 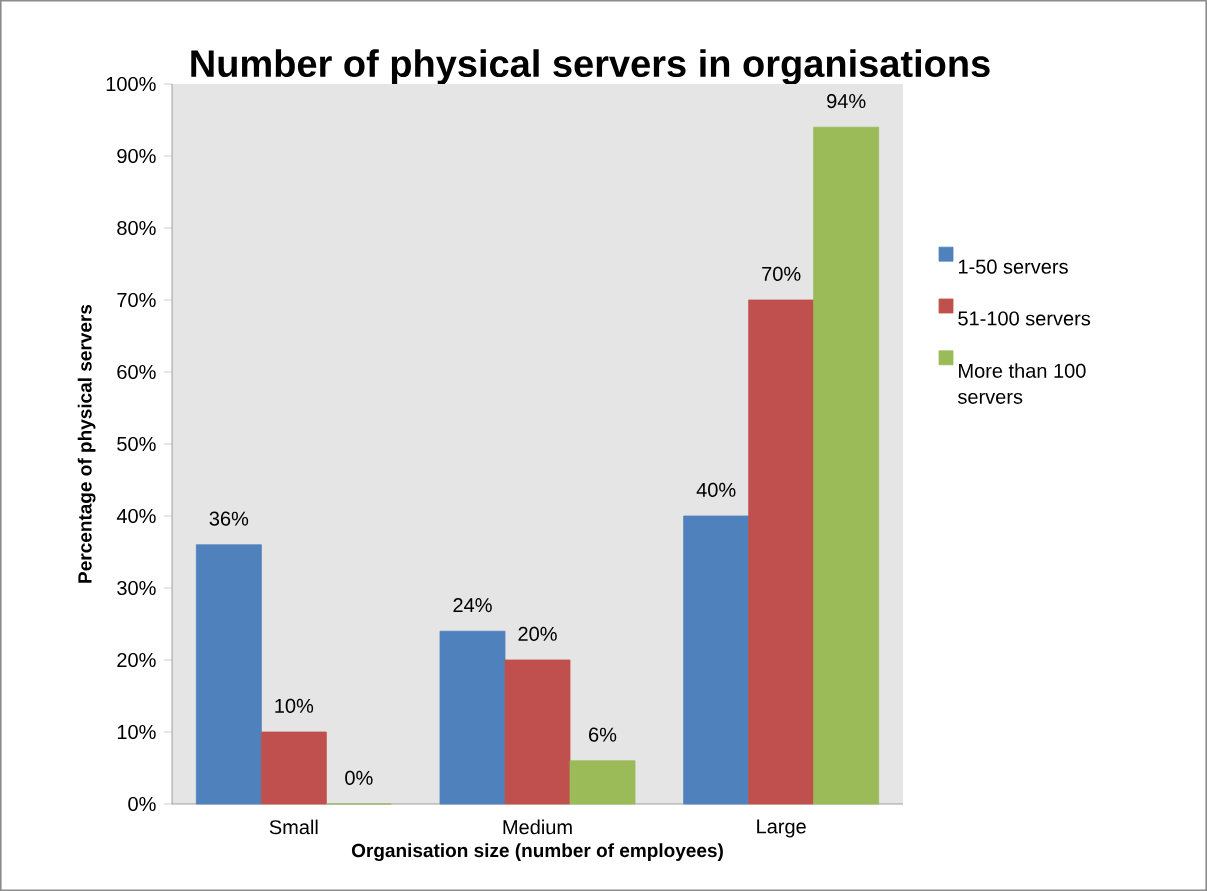 What do you see at coordinates (86, 443) in the screenshot?
I see `y-axis-title: Percentage of physical servers` at bounding box center [86, 443].